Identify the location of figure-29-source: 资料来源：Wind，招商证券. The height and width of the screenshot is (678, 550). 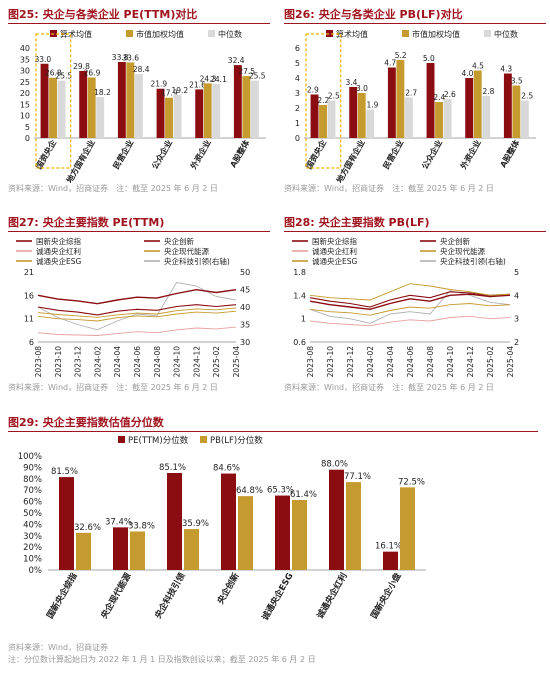
(58, 647).